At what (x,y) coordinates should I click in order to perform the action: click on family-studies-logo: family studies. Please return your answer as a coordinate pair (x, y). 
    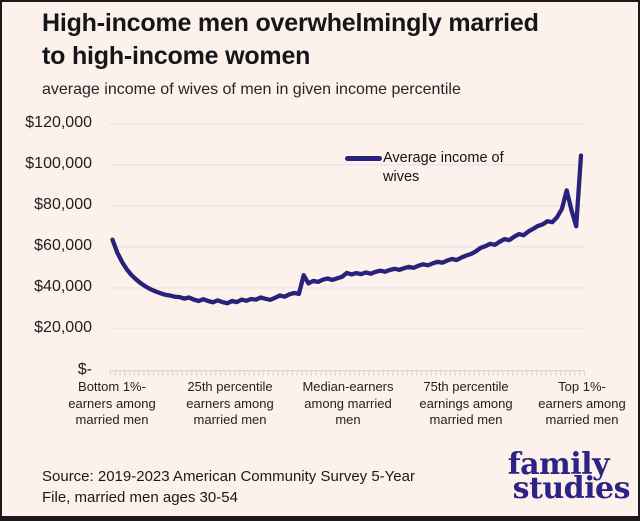
    Looking at the image, I should click on (569, 476).